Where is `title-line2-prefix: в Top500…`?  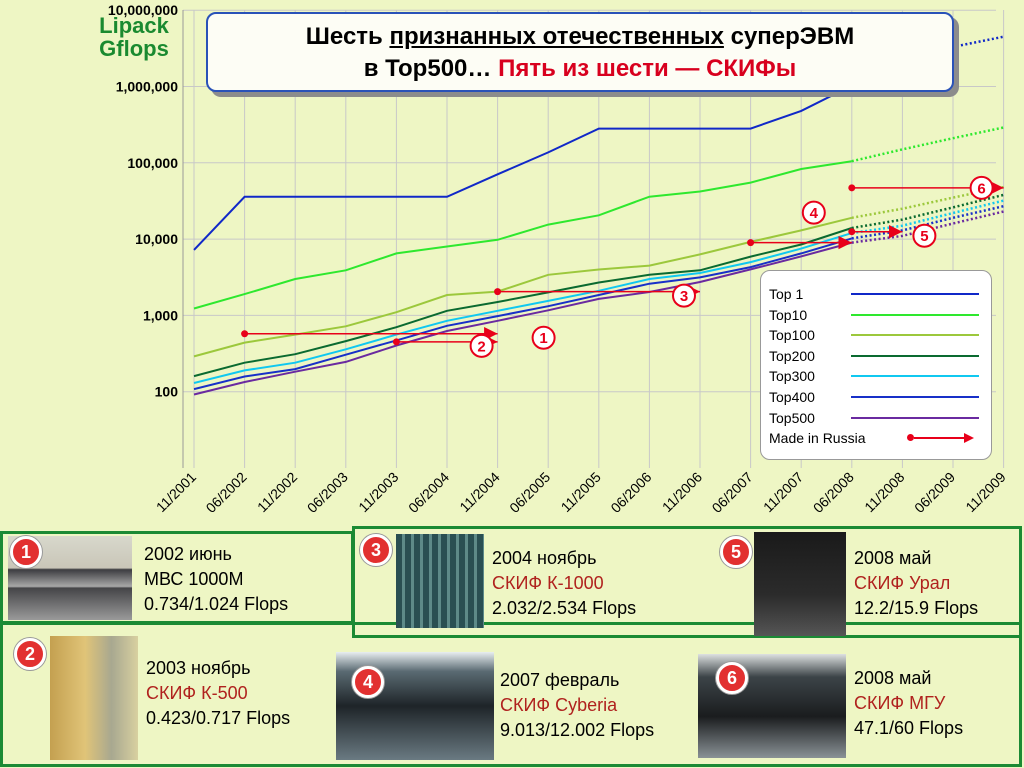 title-line2-prefix: в Top500… is located at coordinates (431, 68).